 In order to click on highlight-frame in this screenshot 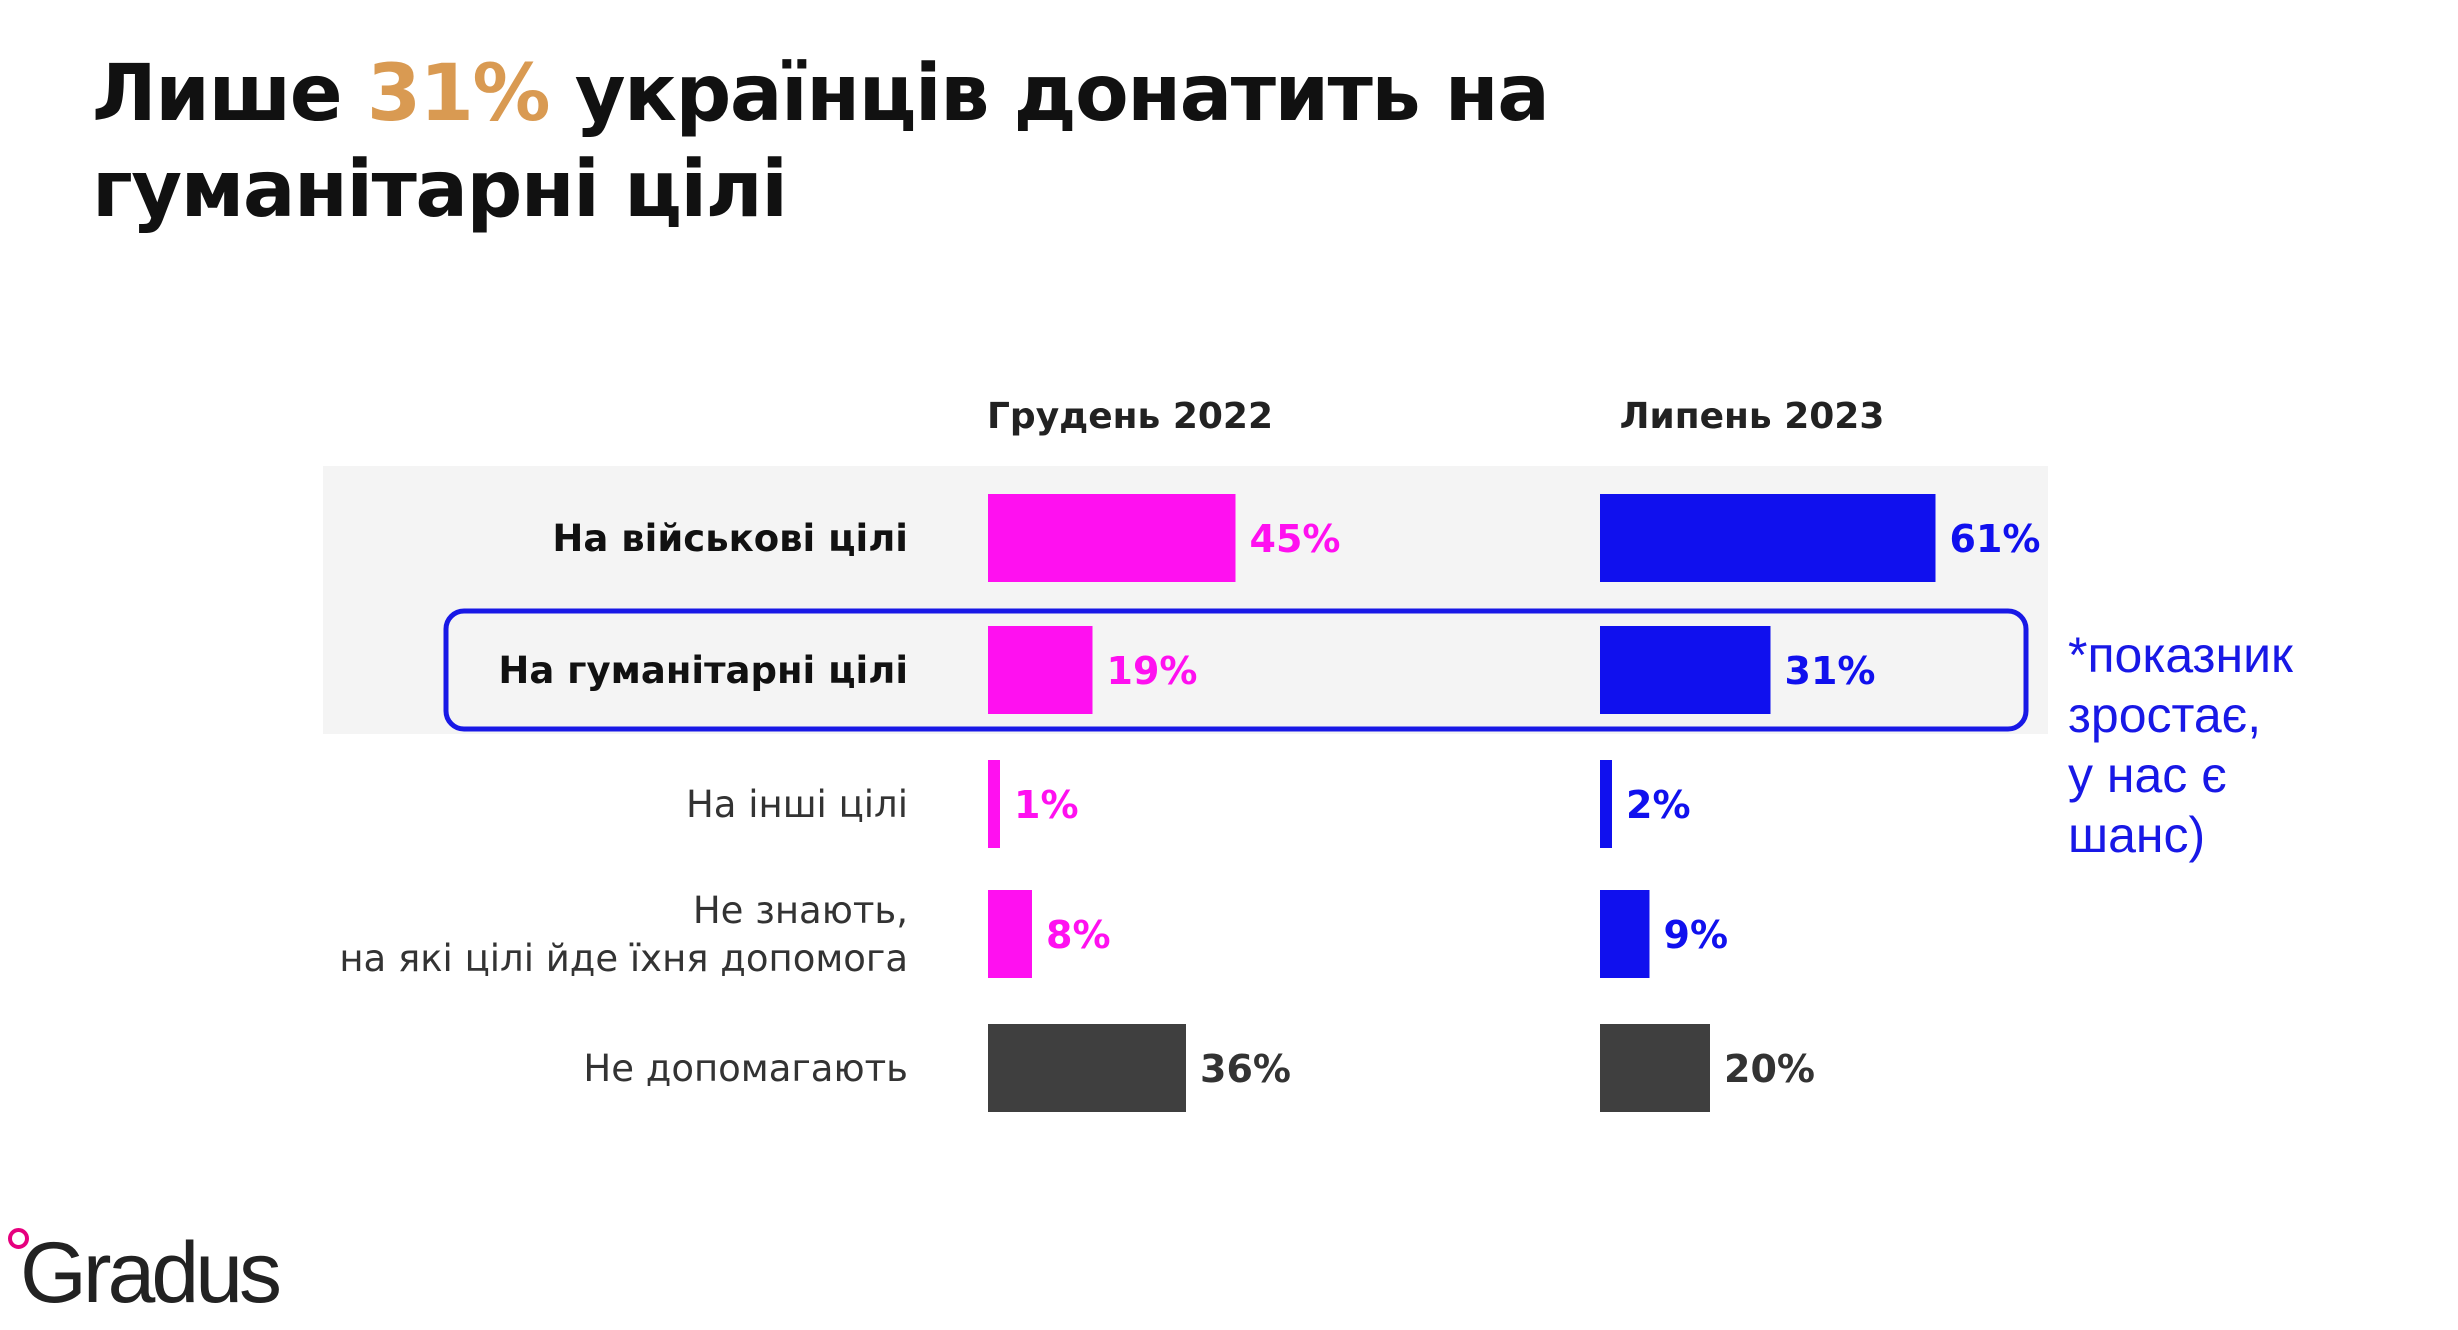, I will do `click(1236, 670)`.